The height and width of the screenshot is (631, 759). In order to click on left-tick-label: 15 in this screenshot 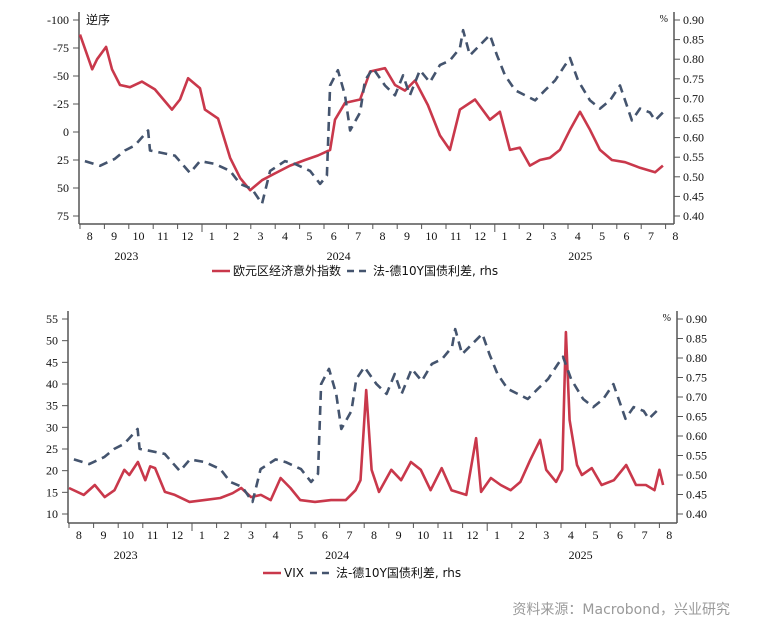, I will do `click(52, 492)`.